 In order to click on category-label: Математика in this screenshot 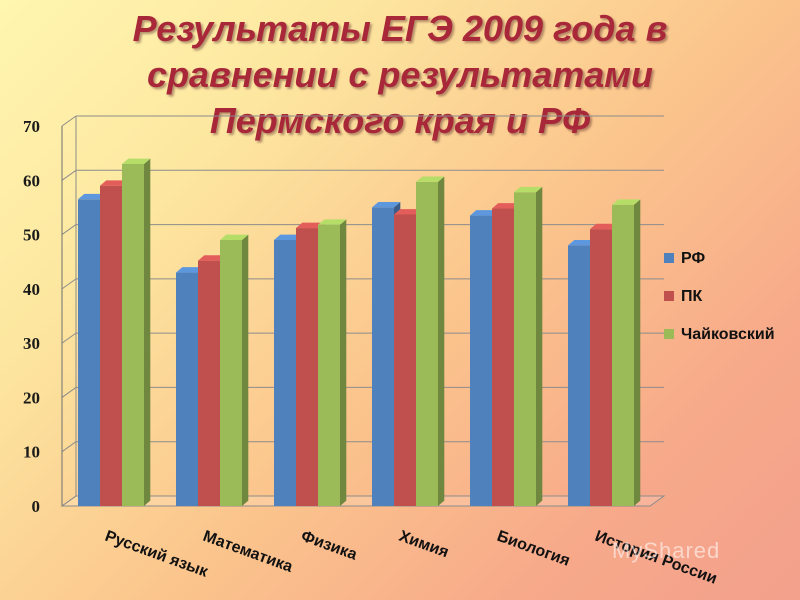, I will do `click(248, 552)`.